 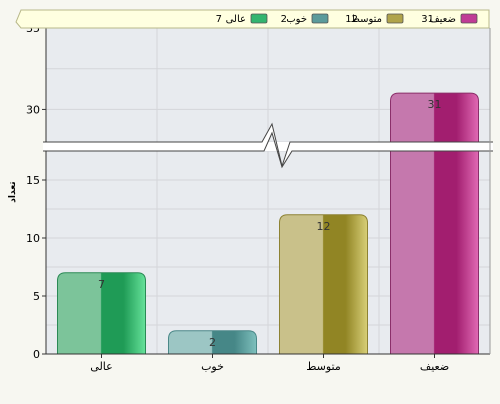 What do you see at coordinates (434, 366) in the screenshot?
I see `x-tick-label: ضعیف` at bounding box center [434, 366].